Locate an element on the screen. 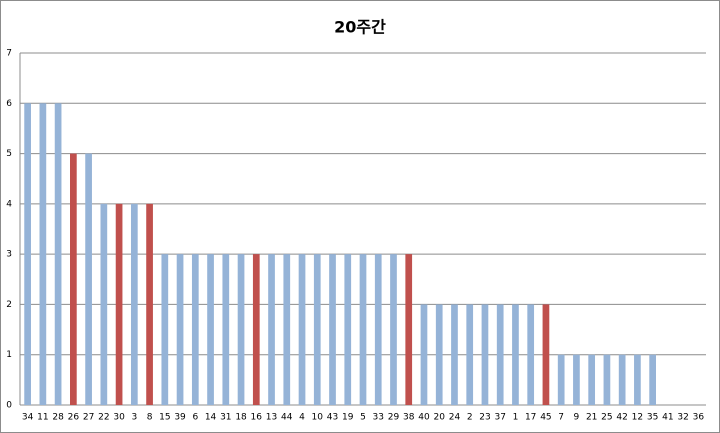  x-tick-label: 38 is located at coordinates (409, 418).